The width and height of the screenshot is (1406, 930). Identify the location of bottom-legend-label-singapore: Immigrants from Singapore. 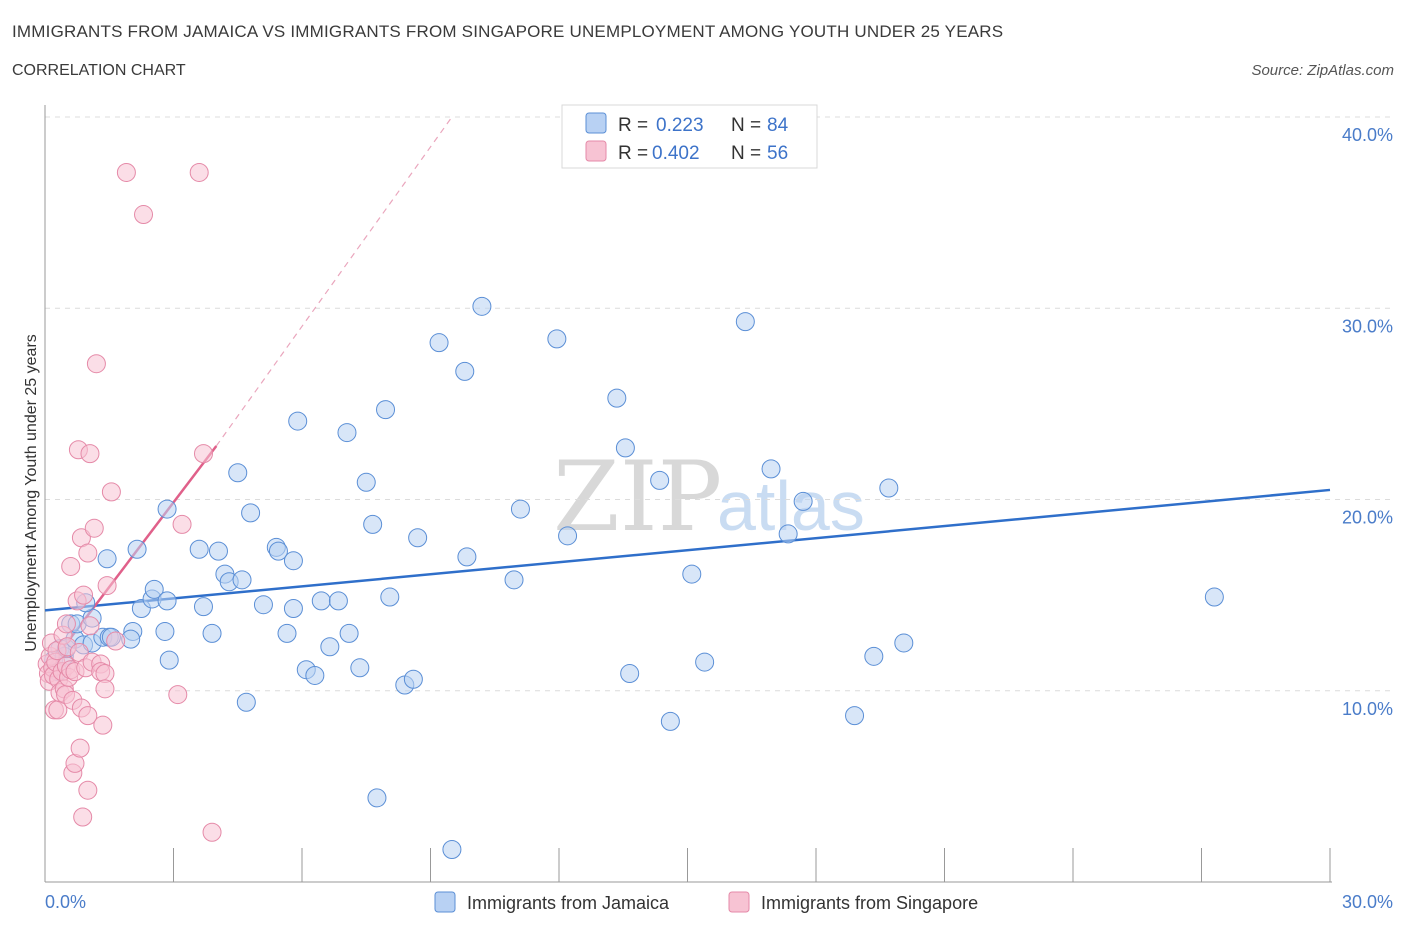
(869, 903).